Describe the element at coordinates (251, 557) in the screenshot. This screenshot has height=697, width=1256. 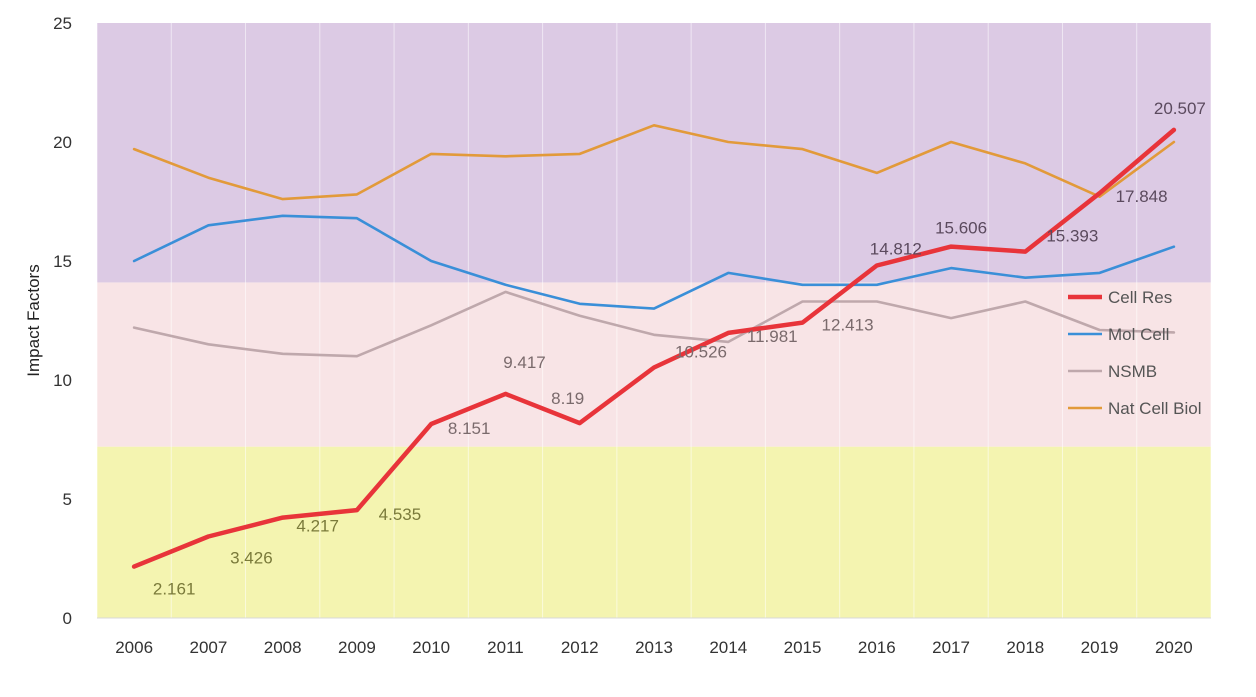
I see `data-label: 3.426` at that location.